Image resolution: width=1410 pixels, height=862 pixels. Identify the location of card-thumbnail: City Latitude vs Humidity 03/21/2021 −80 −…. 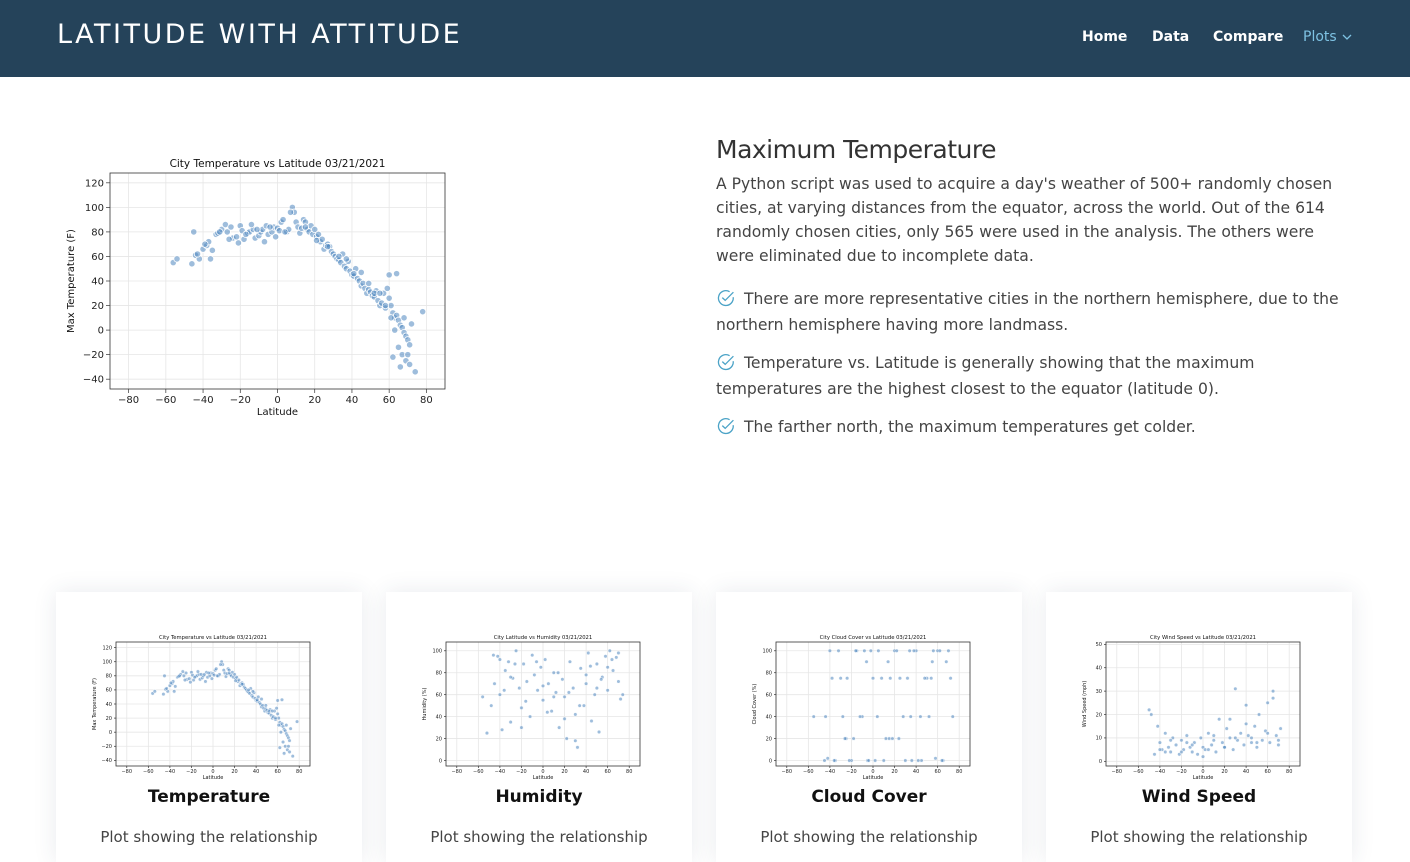
(537, 705).